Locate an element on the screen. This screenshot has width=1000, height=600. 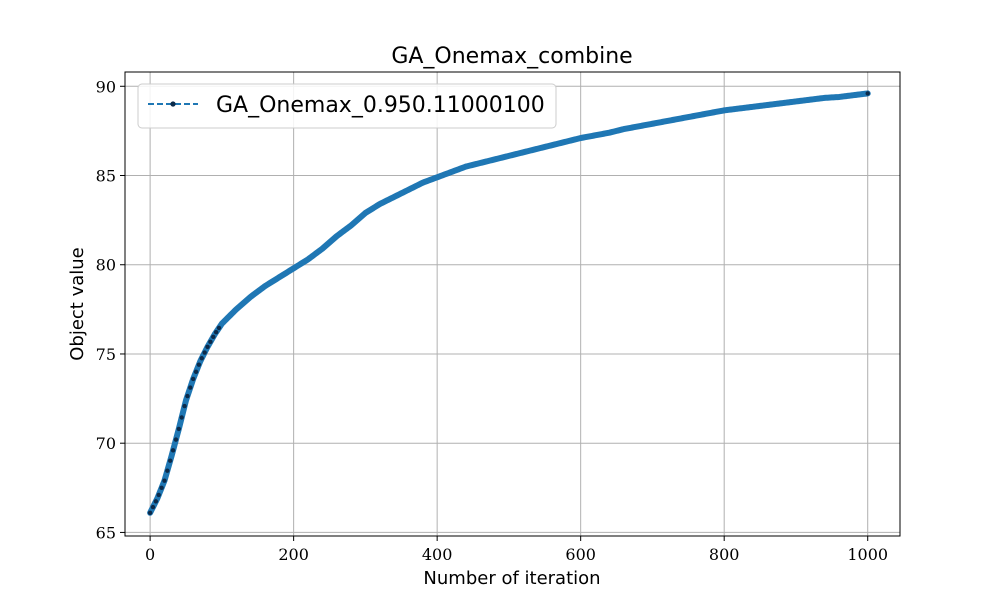
y-tick-label: 85 is located at coordinates (106, 176).